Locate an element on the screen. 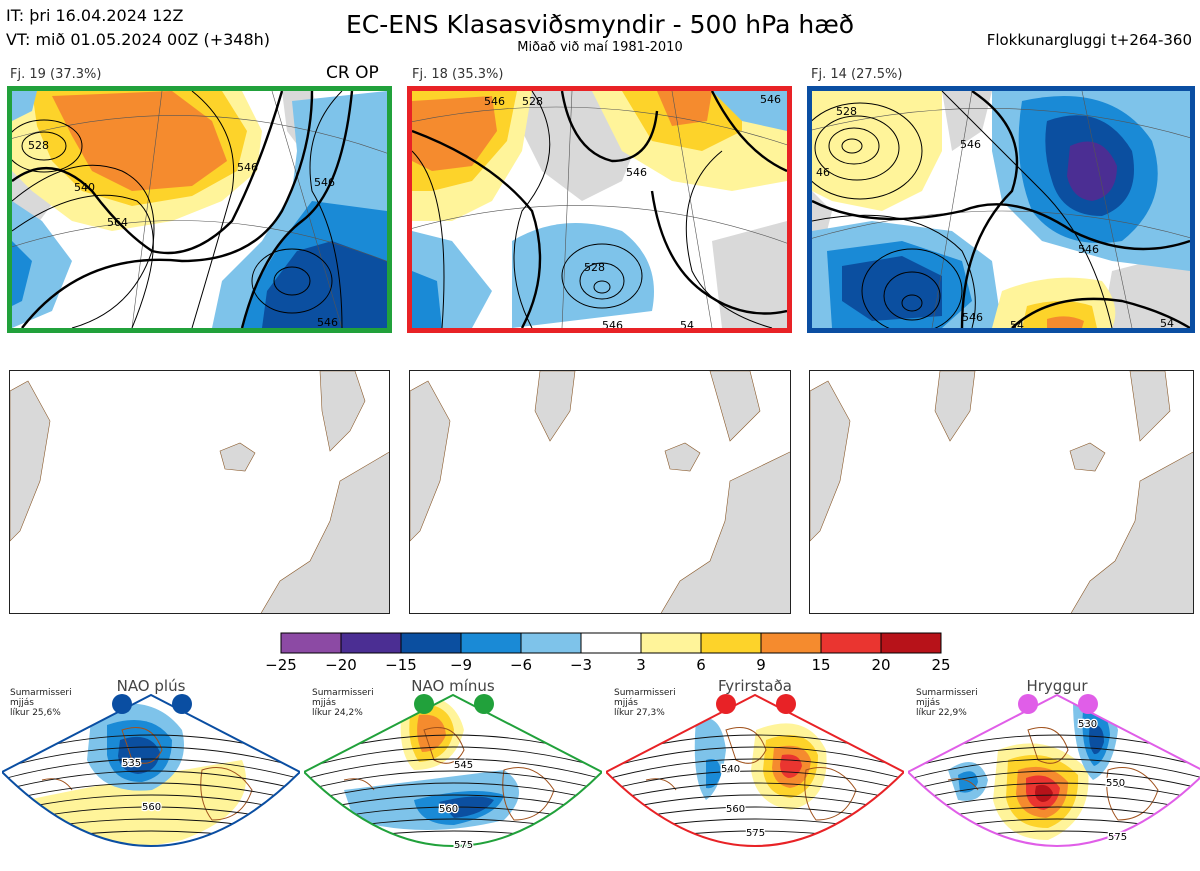 The image size is (1200, 871). cluster-1-label: Fj. 19 (37.3%) is located at coordinates (56, 74).